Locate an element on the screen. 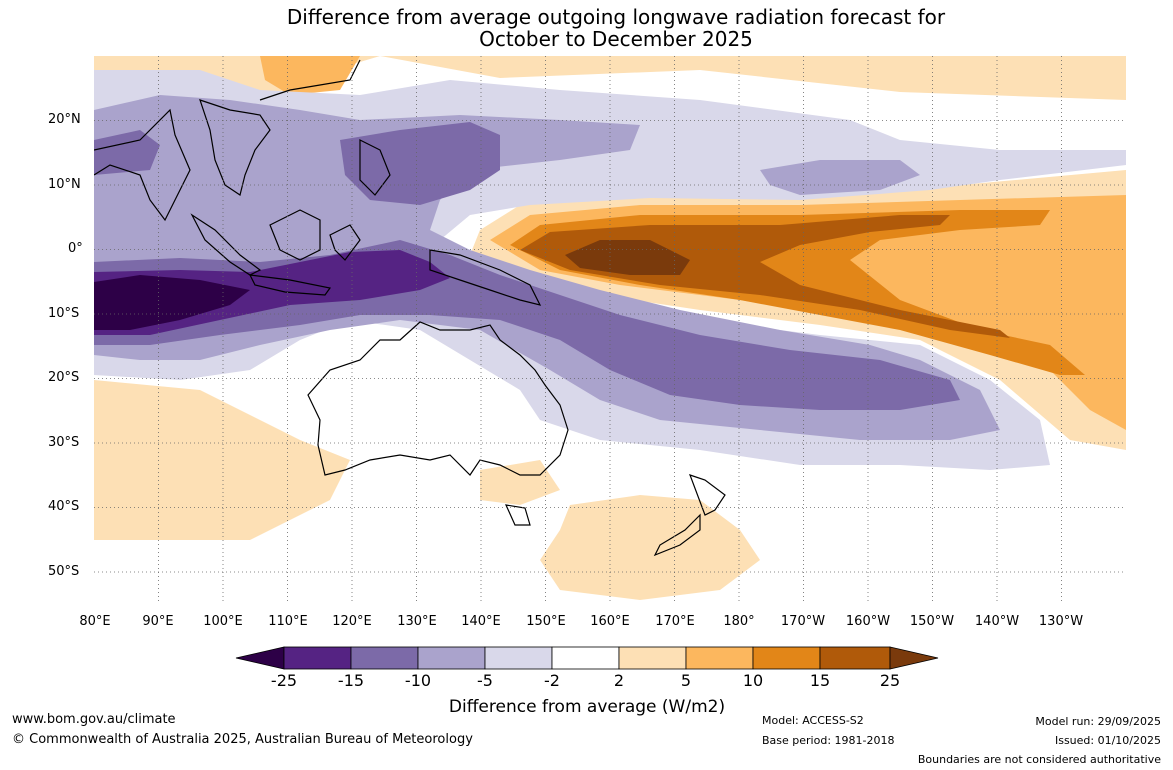 The height and width of the screenshot is (770, 1173). lat-label: 20°N is located at coordinates (64, 119).